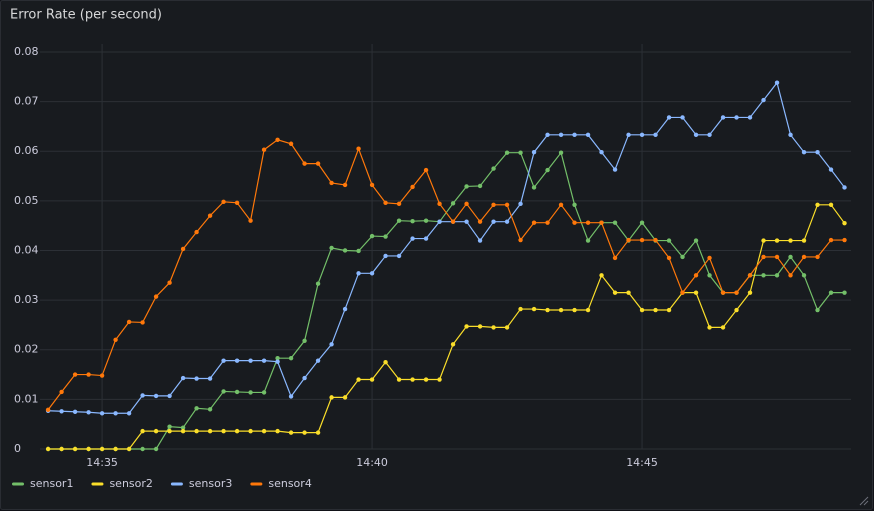 Image resolution: width=874 pixels, height=511 pixels. I want to click on legend-item: sensor1, so click(42, 483).